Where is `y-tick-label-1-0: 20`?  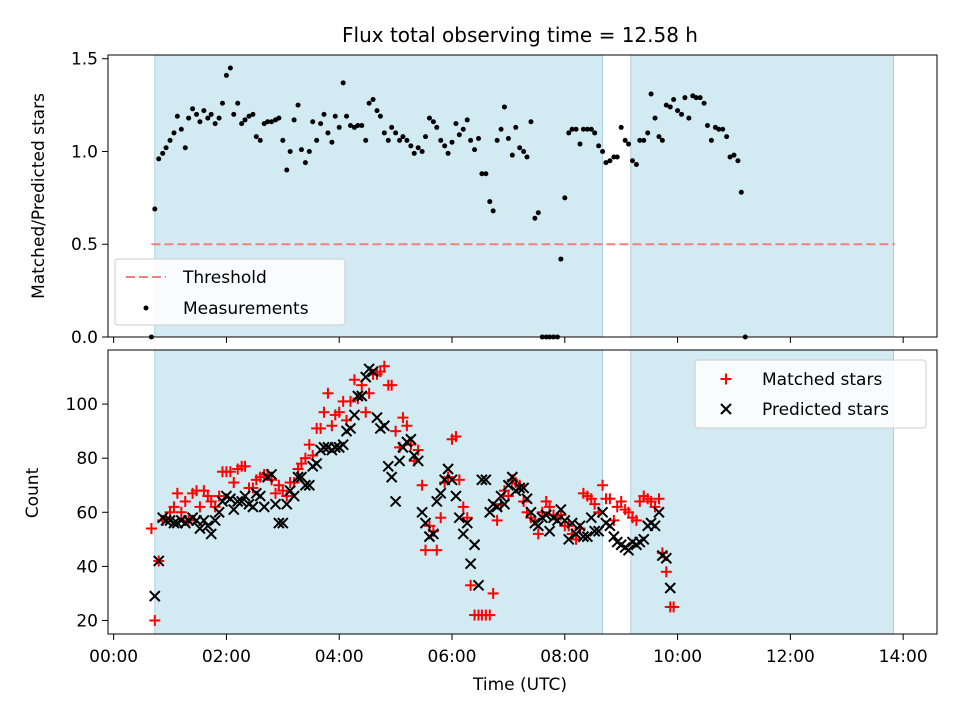 y-tick-label-1-0: 20 is located at coordinates (87, 621).